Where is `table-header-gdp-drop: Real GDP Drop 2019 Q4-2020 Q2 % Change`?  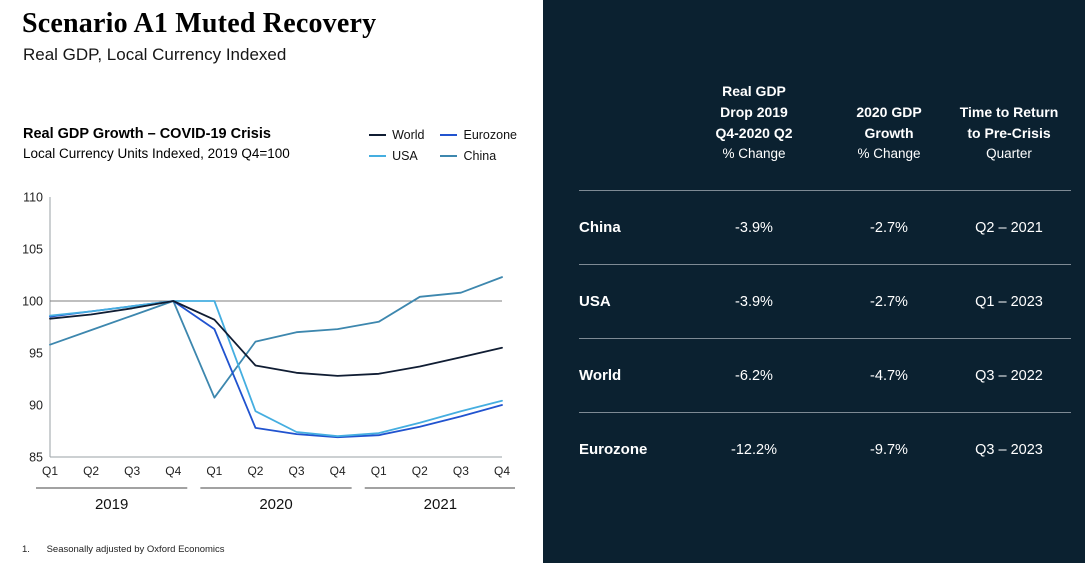
table-header-gdp-drop: Real GDP Drop 2019 Q4-2020 Q2 % Change is located at coordinates (754, 135).